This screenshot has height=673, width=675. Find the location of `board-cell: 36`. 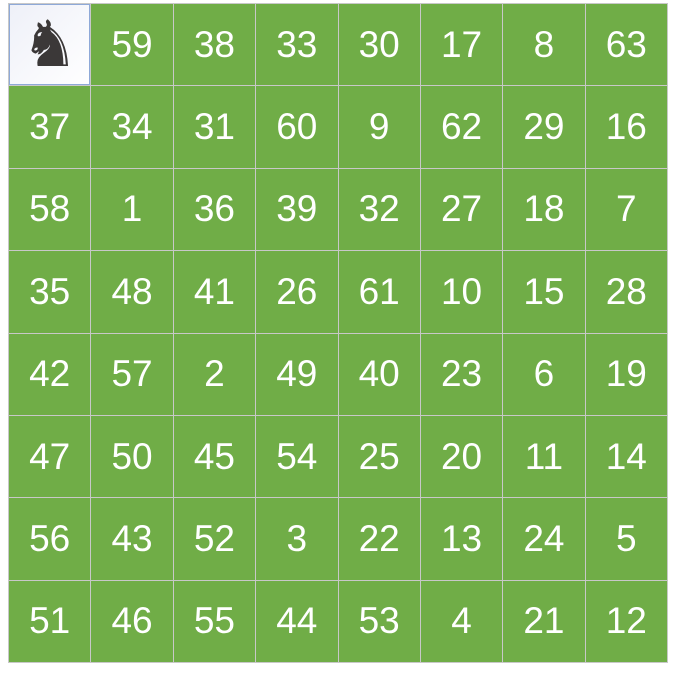

board-cell: 36 is located at coordinates (214, 209).